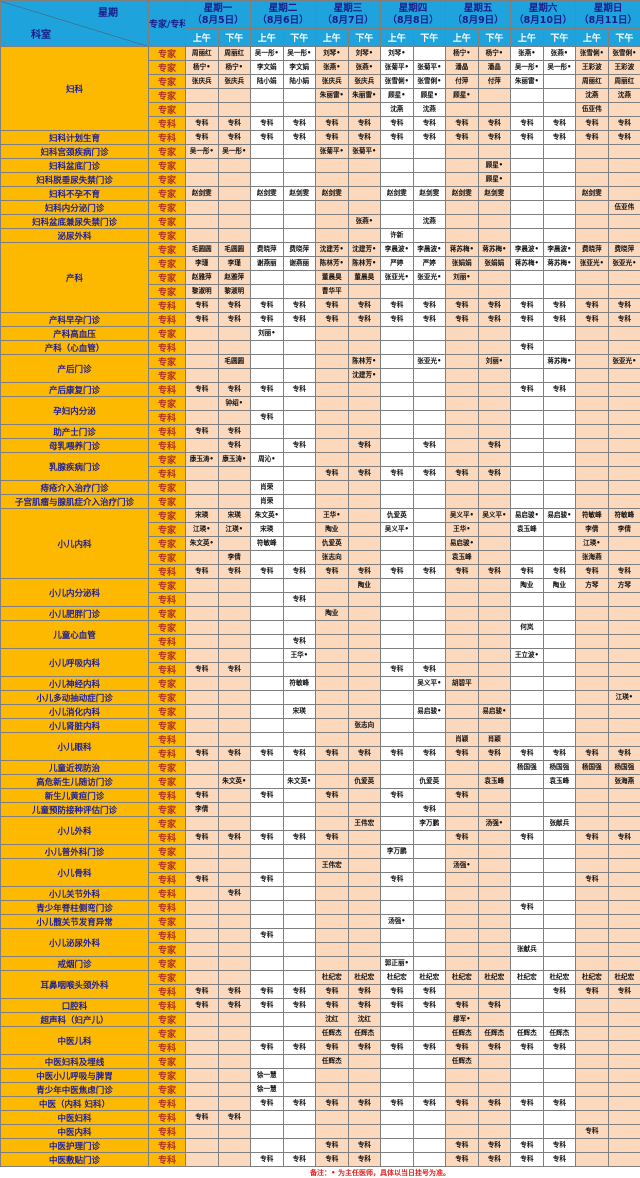  What do you see at coordinates (167, 236) in the screenshot?
I see `clinic-type-cell: 专家` at bounding box center [167, 236].